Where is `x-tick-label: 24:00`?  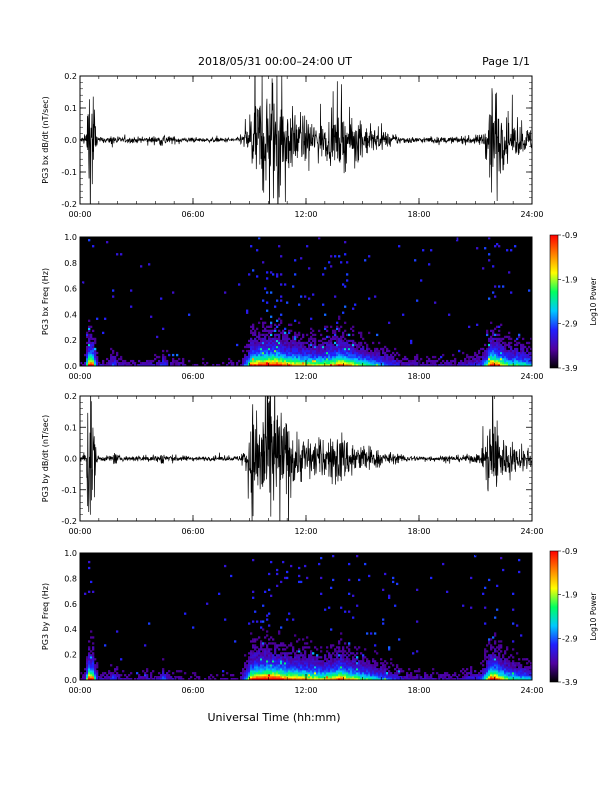
x-tick-label: 24:00 is located at coordinates (531, 531).